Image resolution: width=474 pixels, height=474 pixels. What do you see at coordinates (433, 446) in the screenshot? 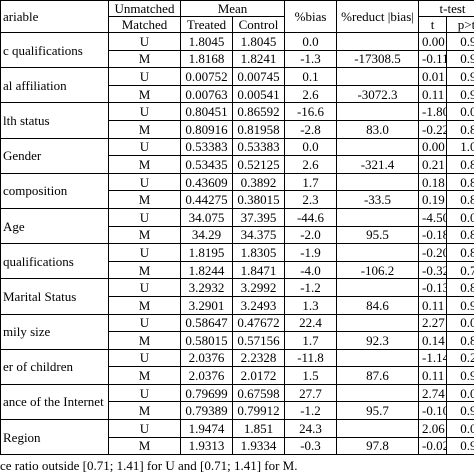
I see `data-cell: -0.02` at bounding box center [433, 446].